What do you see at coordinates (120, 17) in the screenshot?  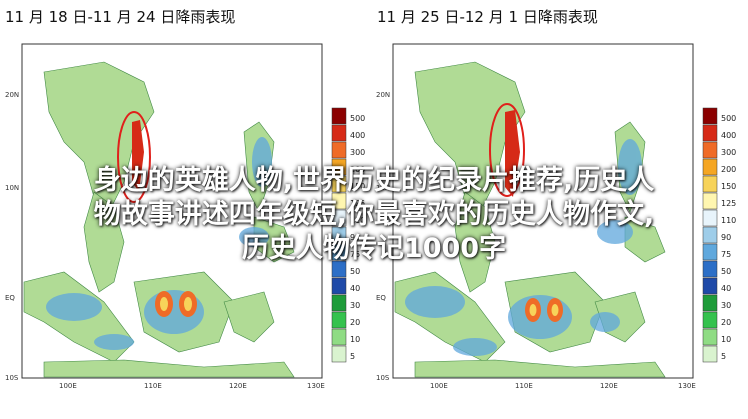 I see `left-map-title: 11 月 18 日-11 月 24 日降雨表现` at bounding box center [120, 17].